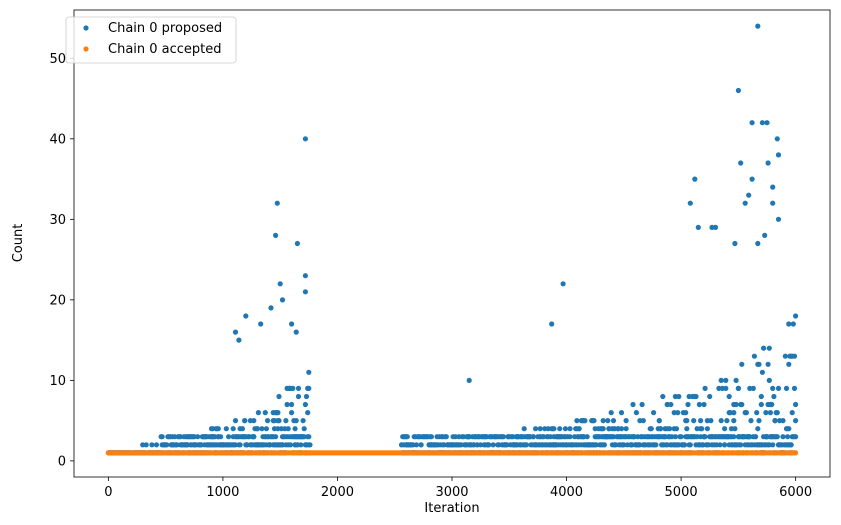 Image resolution: width=841 pixels, height=525 pixels. I want to click on x-axis-label: Iteration, so click(451, 508).